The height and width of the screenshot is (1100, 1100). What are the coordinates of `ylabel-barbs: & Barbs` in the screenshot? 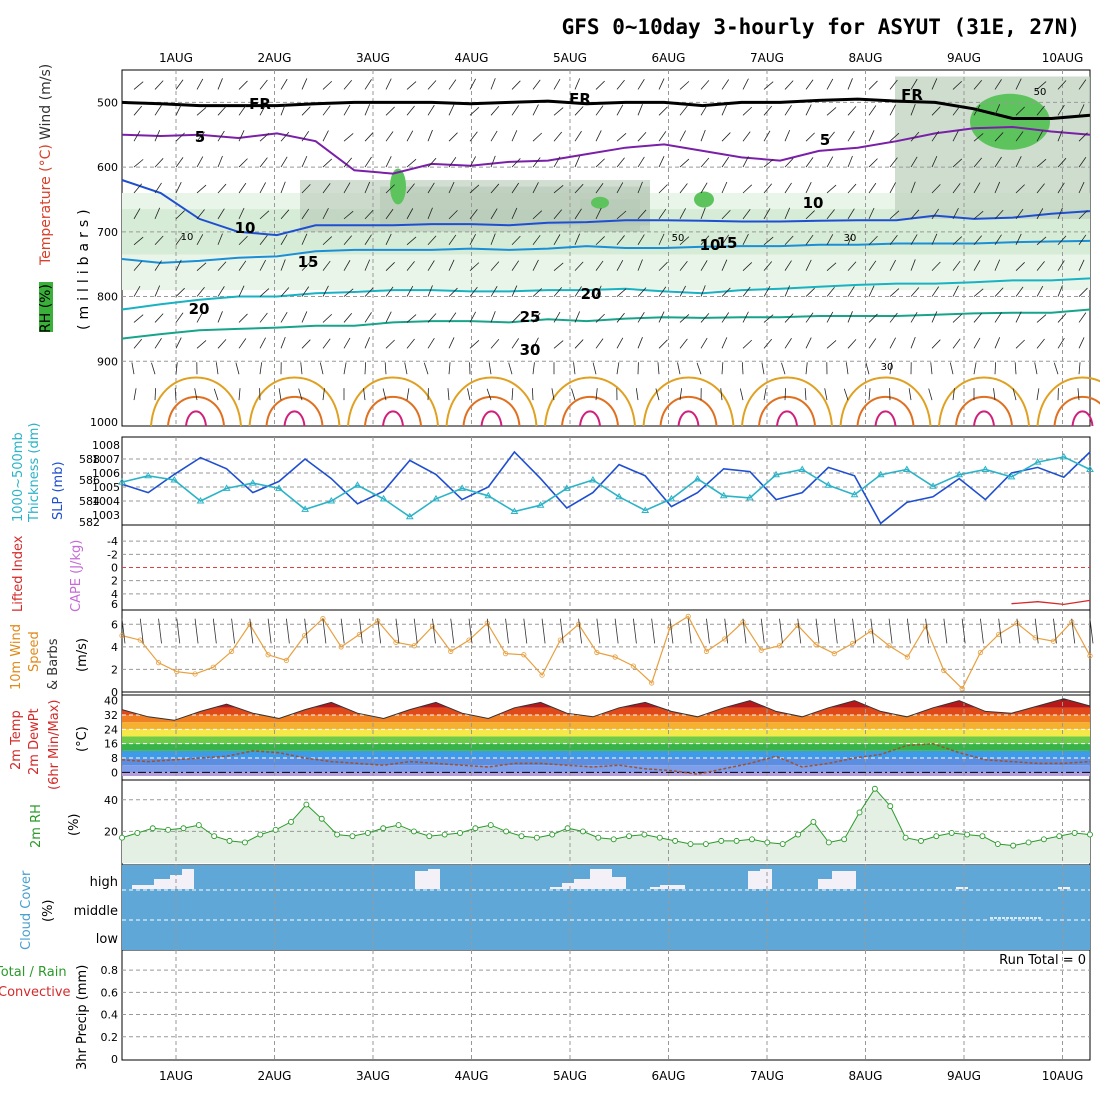 It's located at (53, 664).